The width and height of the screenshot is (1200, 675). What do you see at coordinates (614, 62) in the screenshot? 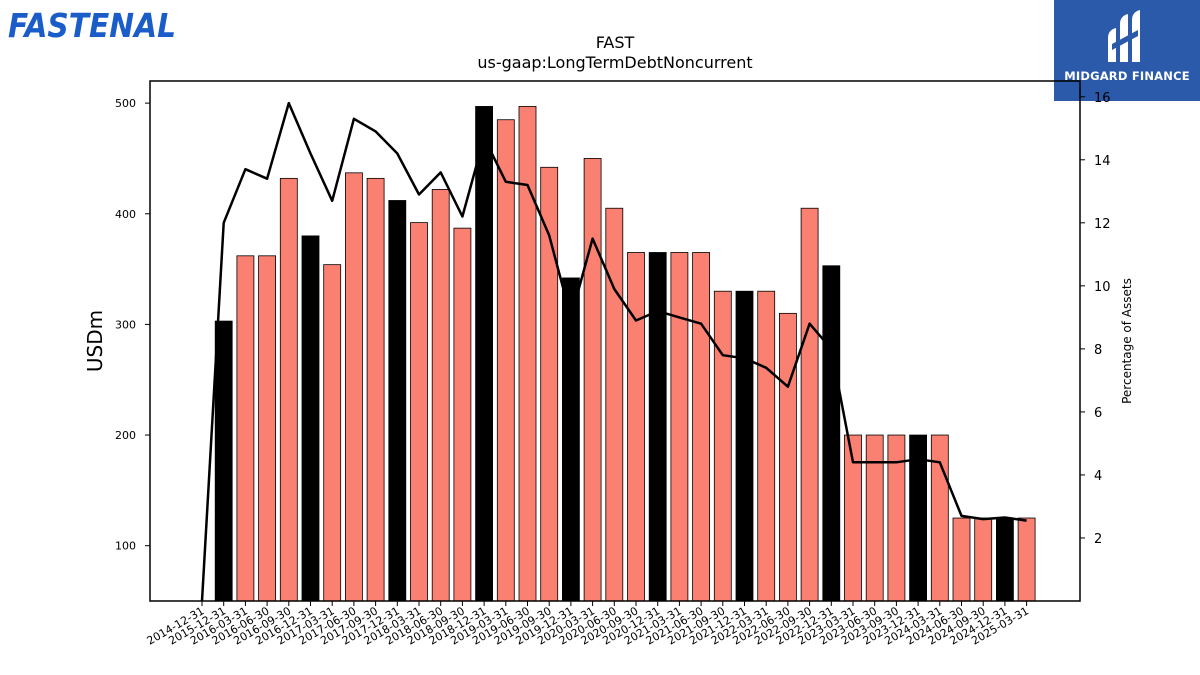
I see `chart-subtitle: us-gaap:LongTermDebtNoncurrent` at bounding box center [614, 62].